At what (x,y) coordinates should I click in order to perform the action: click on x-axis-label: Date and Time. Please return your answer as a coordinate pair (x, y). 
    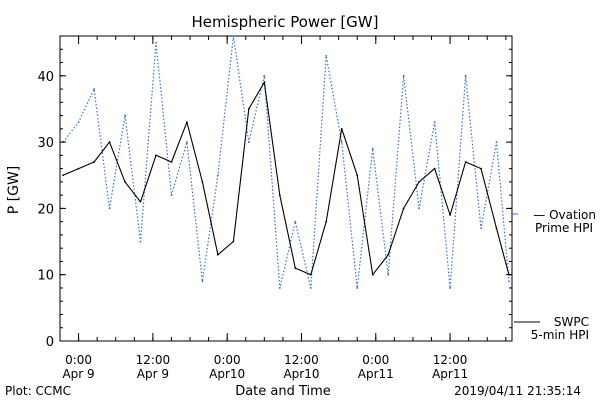
    Looking at the image, I should click on (283, 391).